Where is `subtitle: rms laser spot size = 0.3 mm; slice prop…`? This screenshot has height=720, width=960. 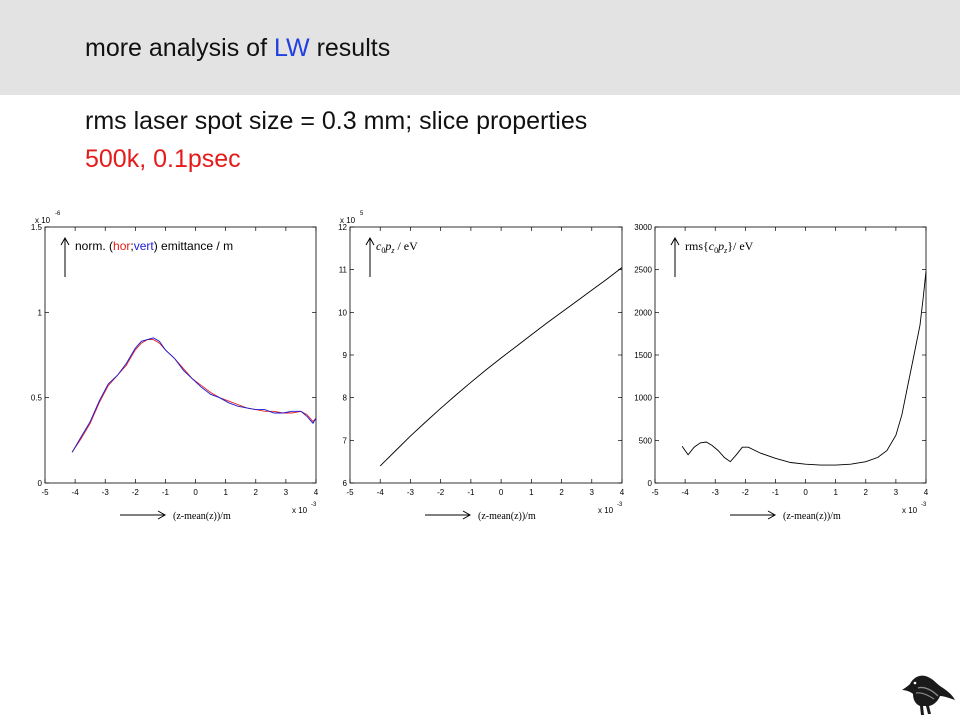
subtitle: rms laser spot size = 0.3 mm; slice prop… is located at coordinates (336, 121).